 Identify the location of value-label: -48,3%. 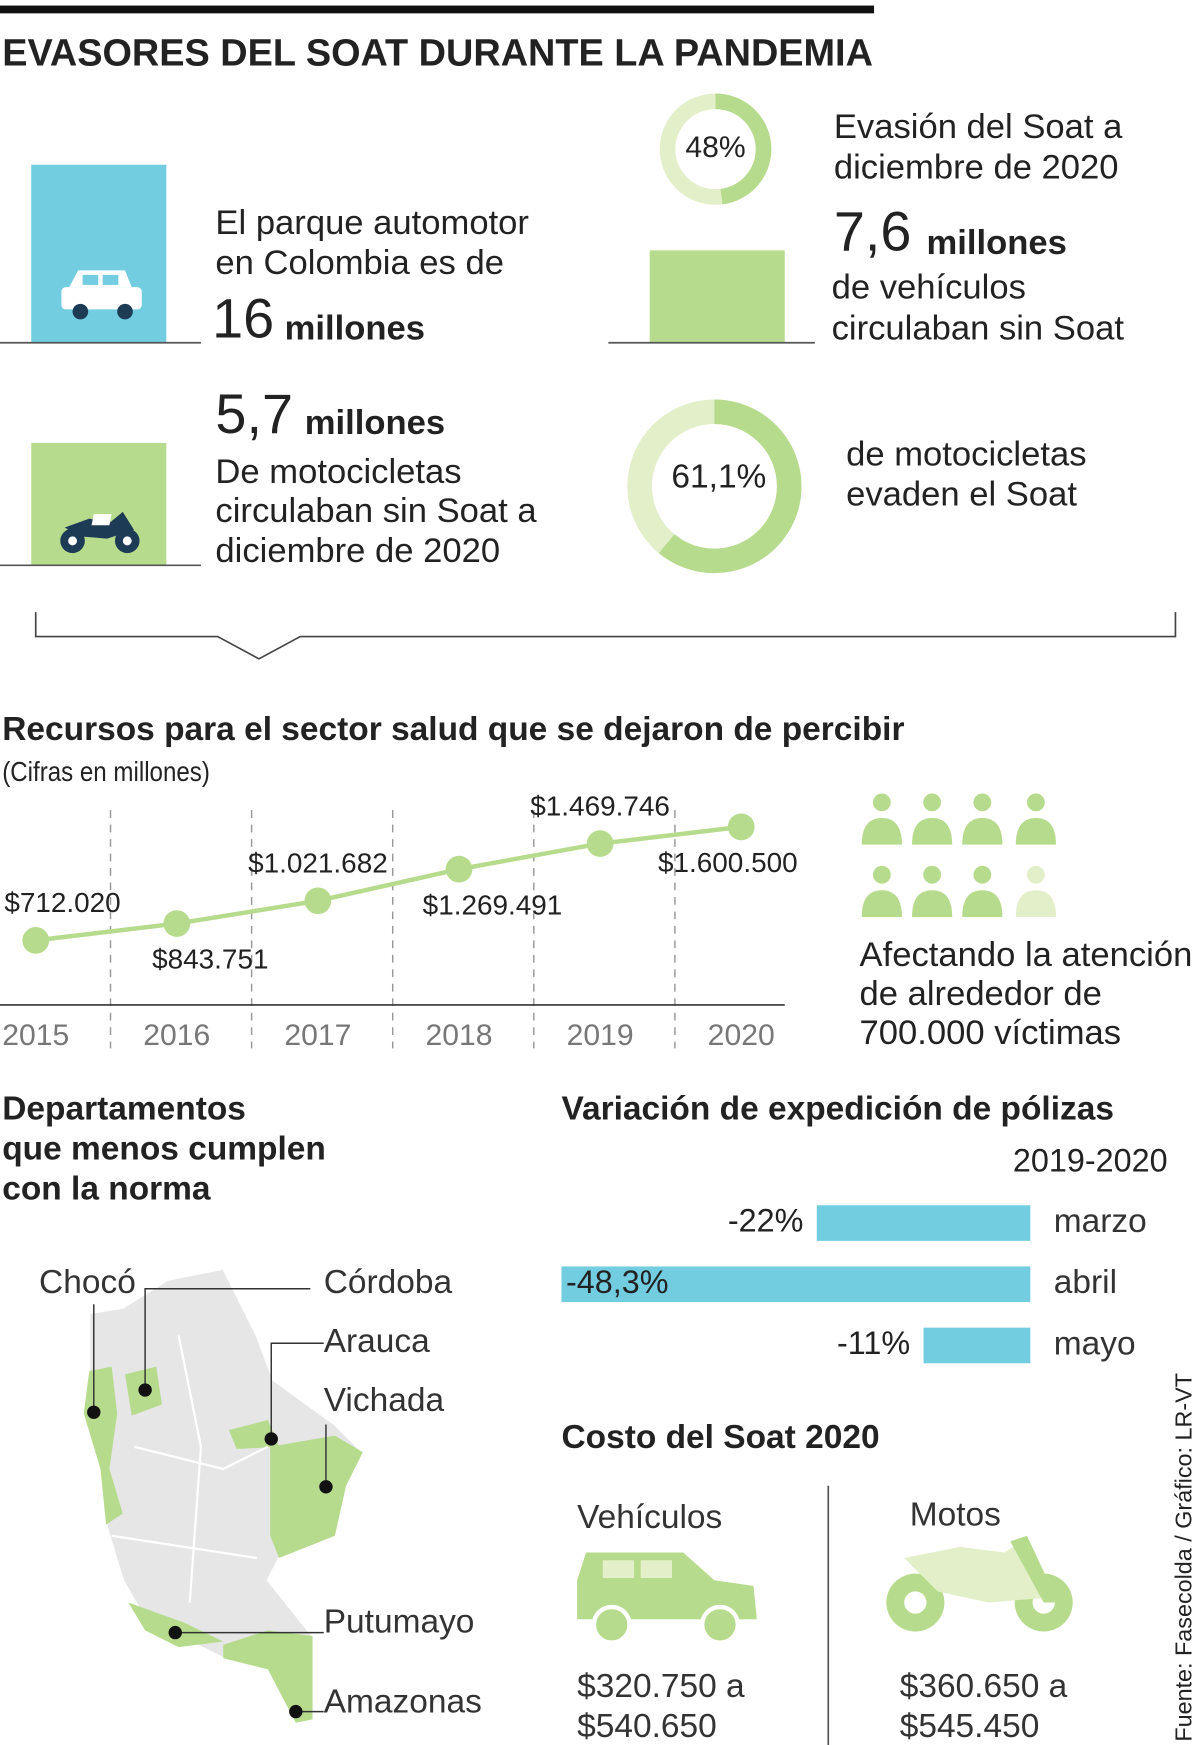
(617, 1282).